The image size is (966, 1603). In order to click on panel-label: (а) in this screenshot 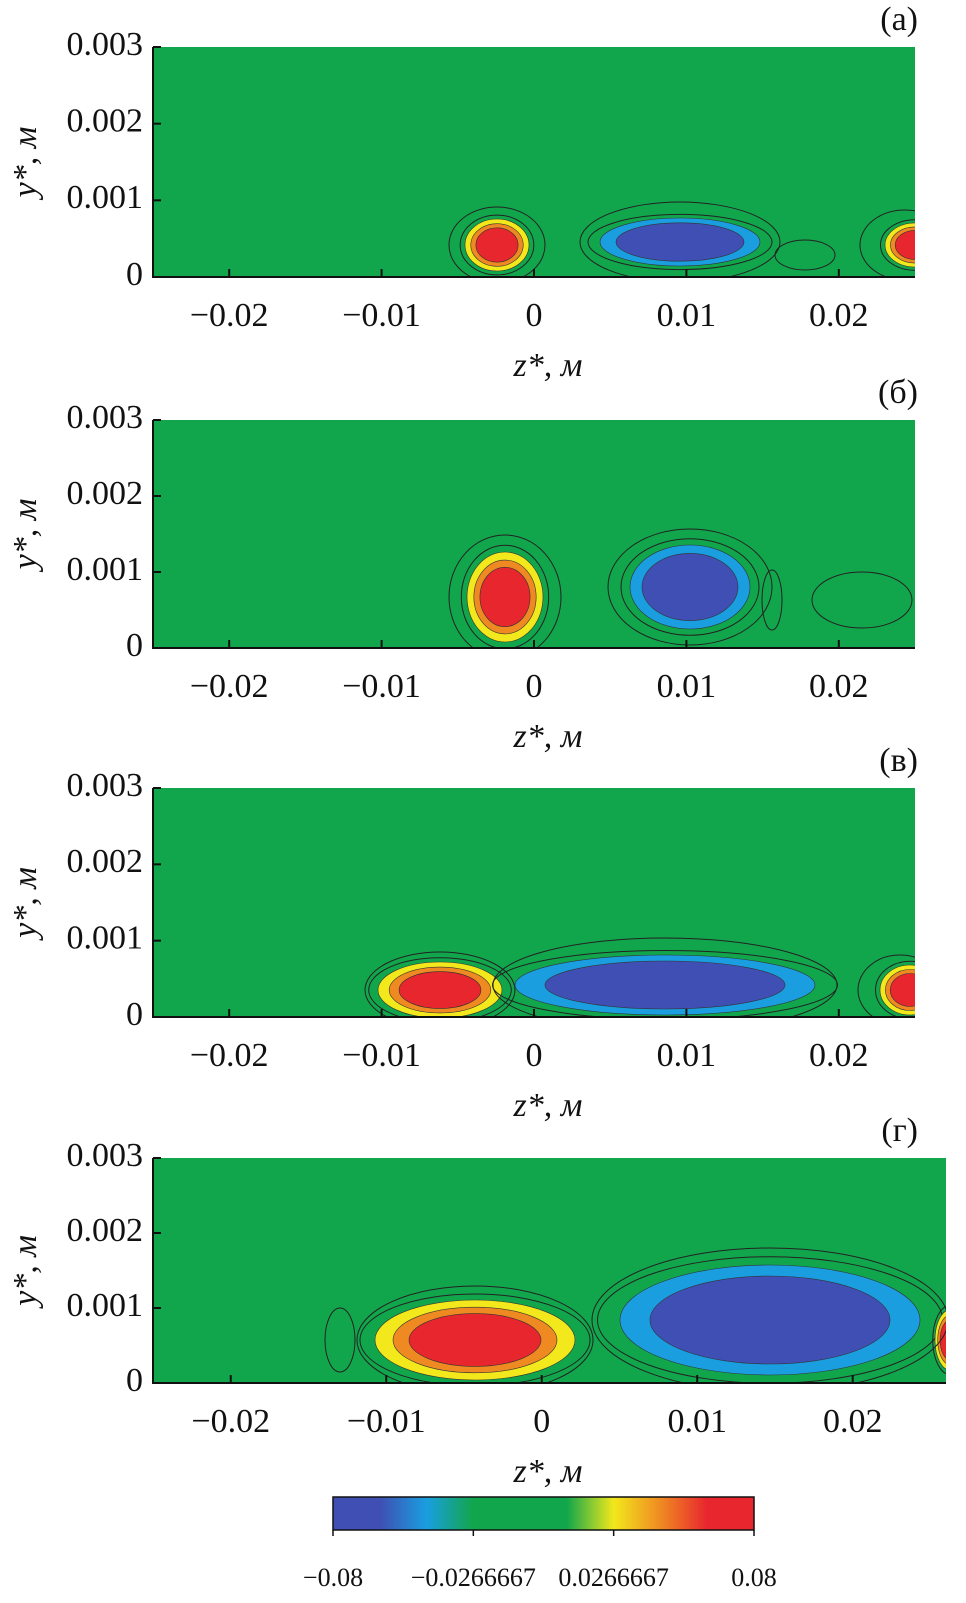, I will do `click(899, 19)`.